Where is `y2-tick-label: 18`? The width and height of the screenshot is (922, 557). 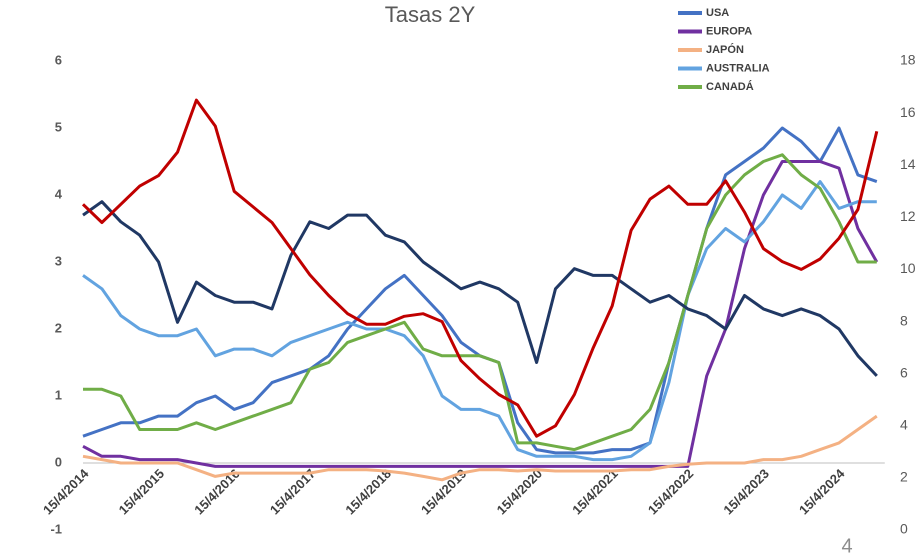 y2-tick-label: 18 is located at coordinates (908, 60).